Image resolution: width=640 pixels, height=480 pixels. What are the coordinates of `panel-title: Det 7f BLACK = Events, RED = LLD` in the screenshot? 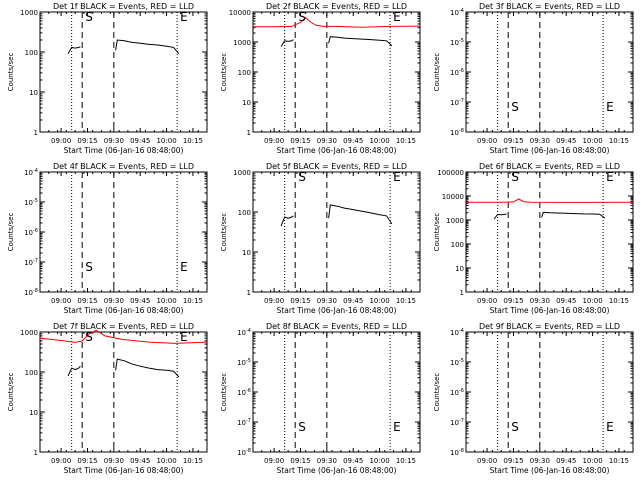 It's located at (123, 326).